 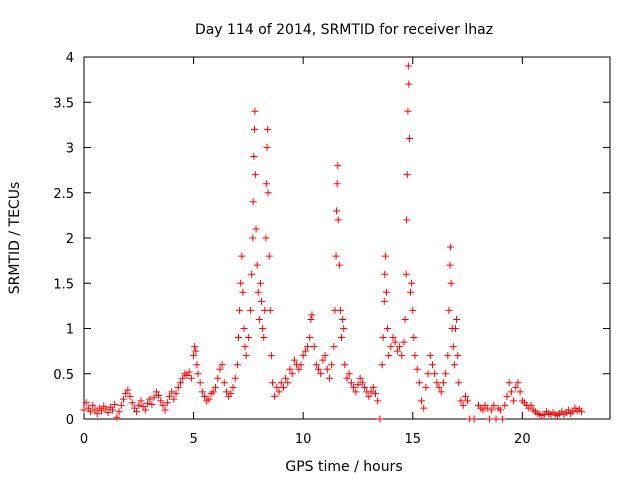 I want to click on x-tick-label: 0, so click(x=84, y=439).